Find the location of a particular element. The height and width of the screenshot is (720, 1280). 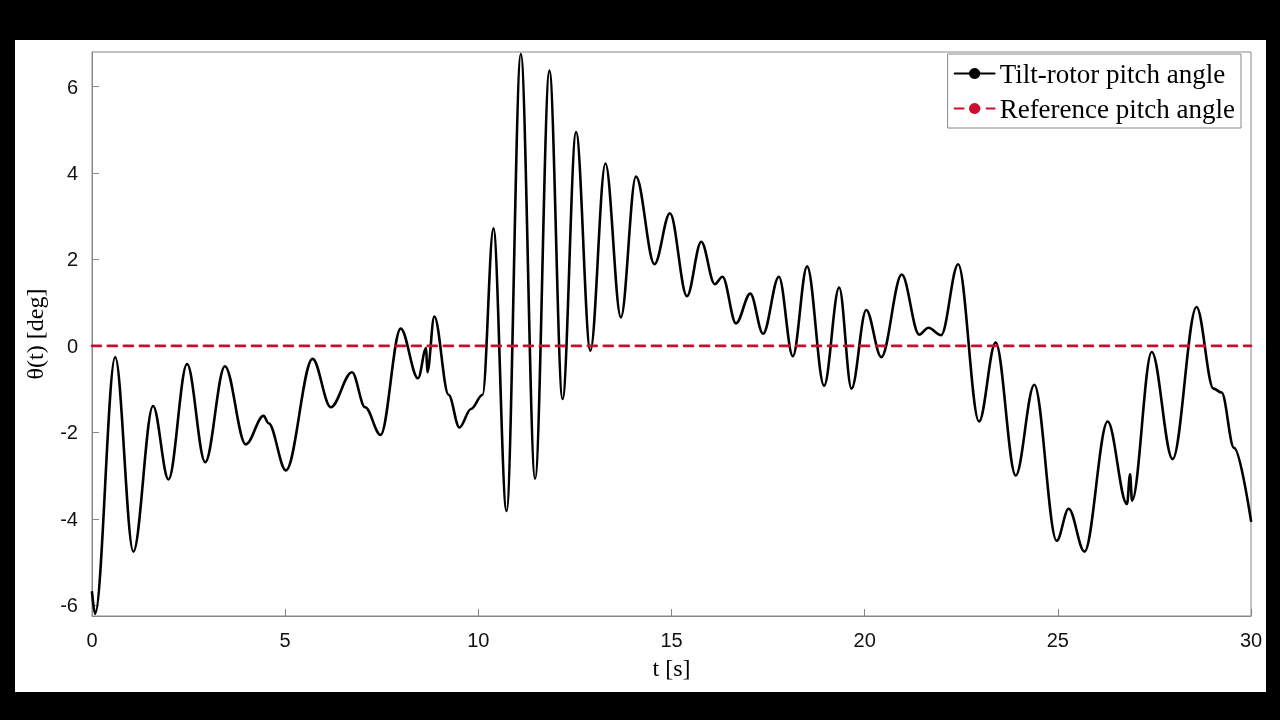

x-tick-label: 15 is located at coordinates (671, 640).